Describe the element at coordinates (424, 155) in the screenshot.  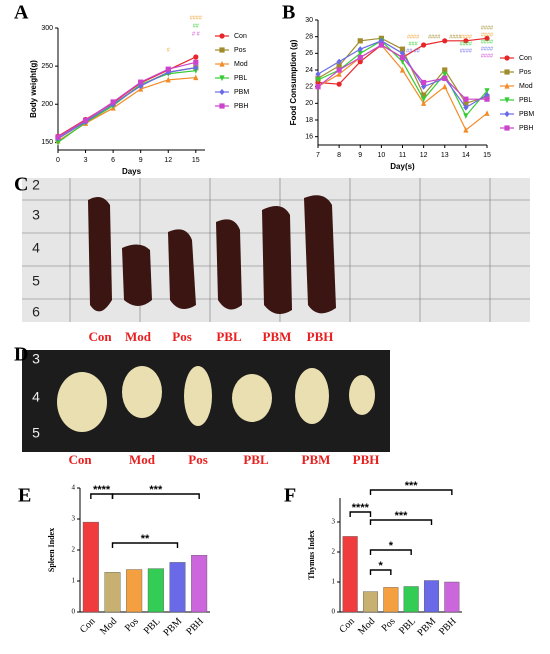
I see `x-tick-label: 12` at that location.